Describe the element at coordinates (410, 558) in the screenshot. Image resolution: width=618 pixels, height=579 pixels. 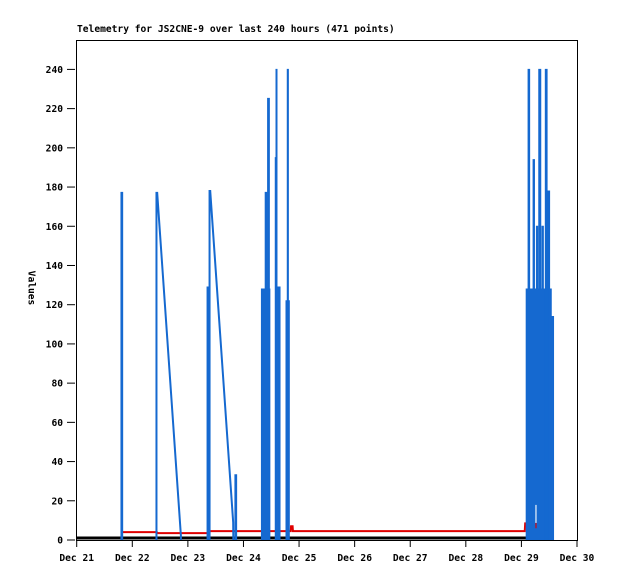
I see `x-tick-label: Dec 27` at that location.